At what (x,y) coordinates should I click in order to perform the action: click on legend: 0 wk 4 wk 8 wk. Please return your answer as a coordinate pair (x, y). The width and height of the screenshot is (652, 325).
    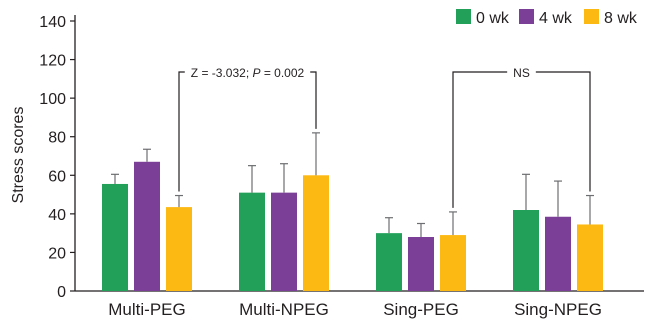
    Looking at the image, I should click on (547, 18).